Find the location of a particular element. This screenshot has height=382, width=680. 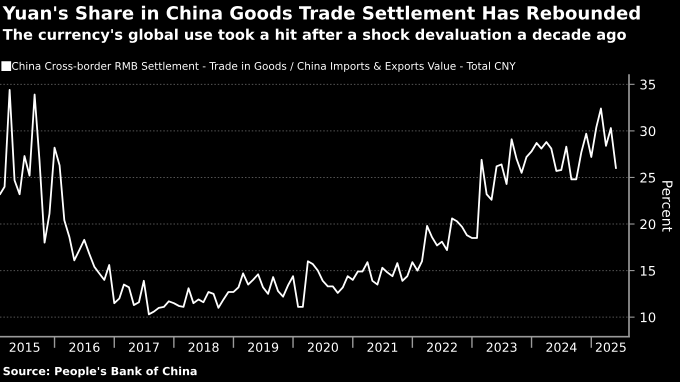

x-tick-label: 2017 is located at coordinates (143, 347).